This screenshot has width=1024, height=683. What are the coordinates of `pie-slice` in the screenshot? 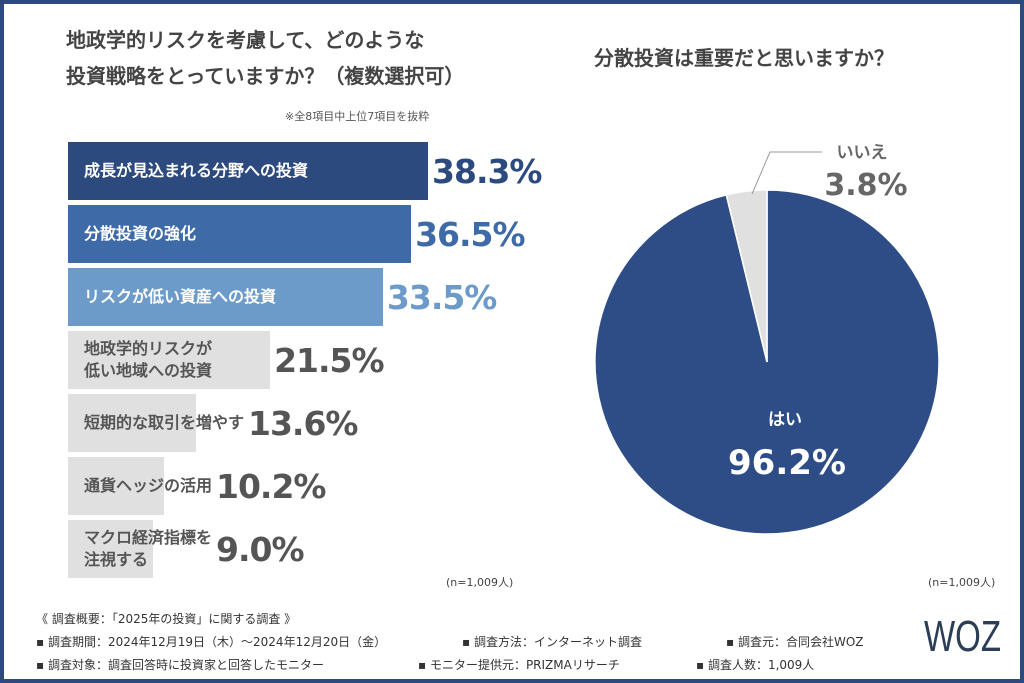 It's located at (746, 276).